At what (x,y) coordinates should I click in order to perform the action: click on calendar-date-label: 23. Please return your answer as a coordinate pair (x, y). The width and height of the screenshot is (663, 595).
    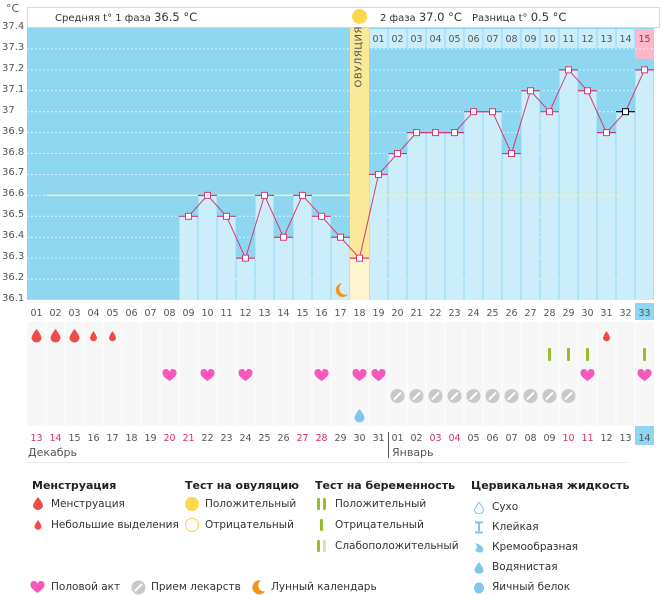
    Looking at the image, I should click on (226, 438).